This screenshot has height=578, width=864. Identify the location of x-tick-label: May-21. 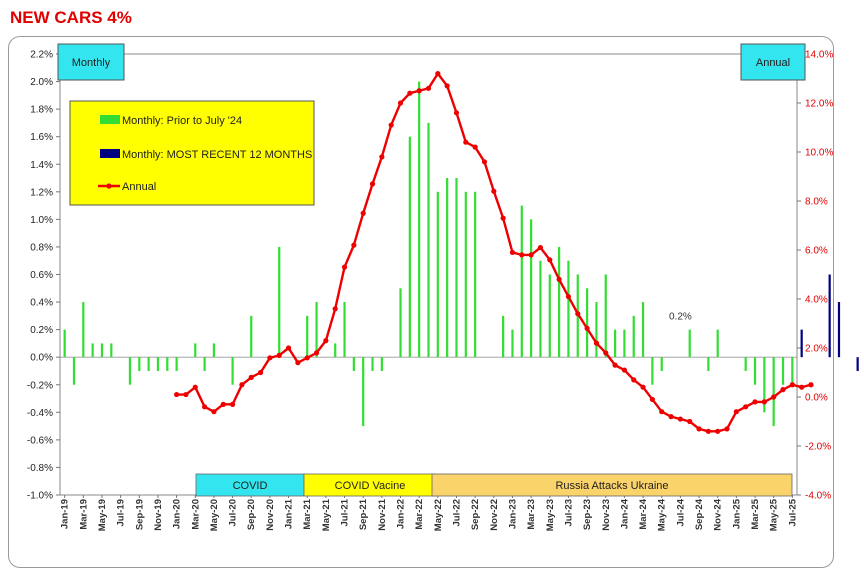
(326, 514).